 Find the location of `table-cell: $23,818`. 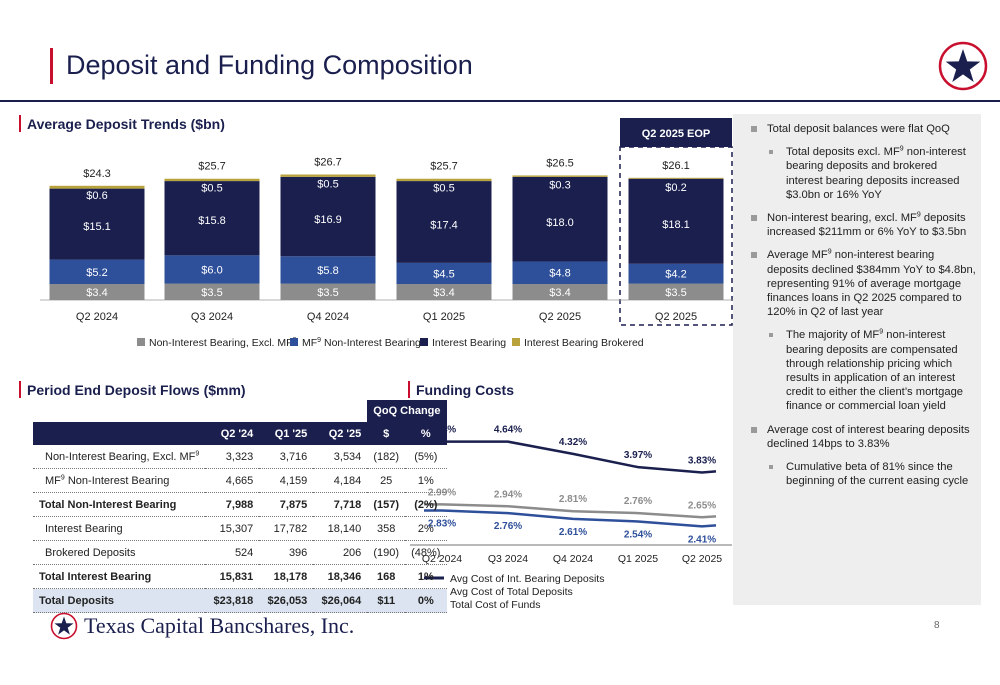

table-cell: $23,818 is located at coordinates (232, 600).